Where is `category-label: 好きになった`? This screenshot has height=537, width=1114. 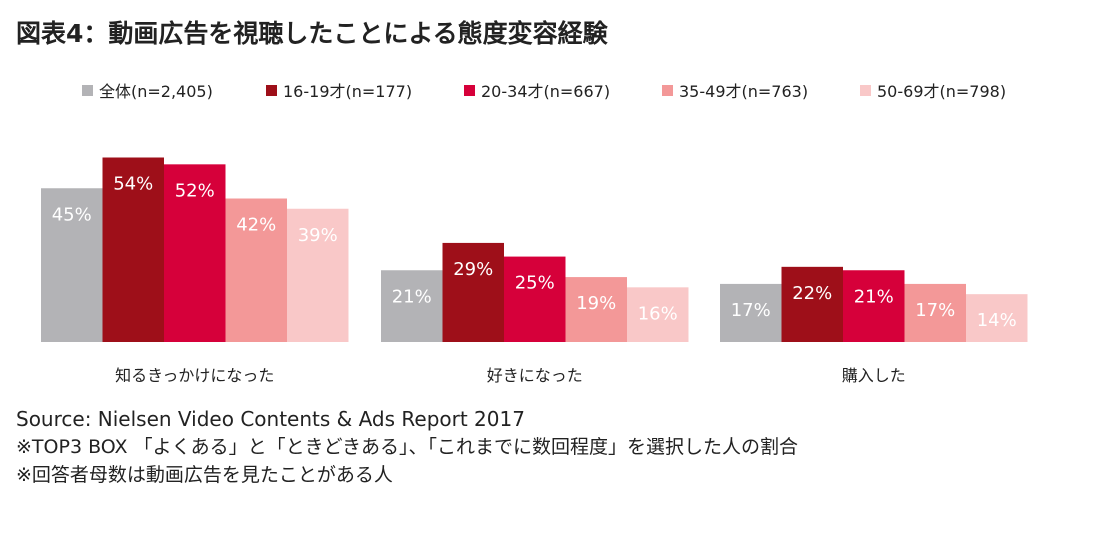 category-label: 好きになった is located at coordinates (535, 375).